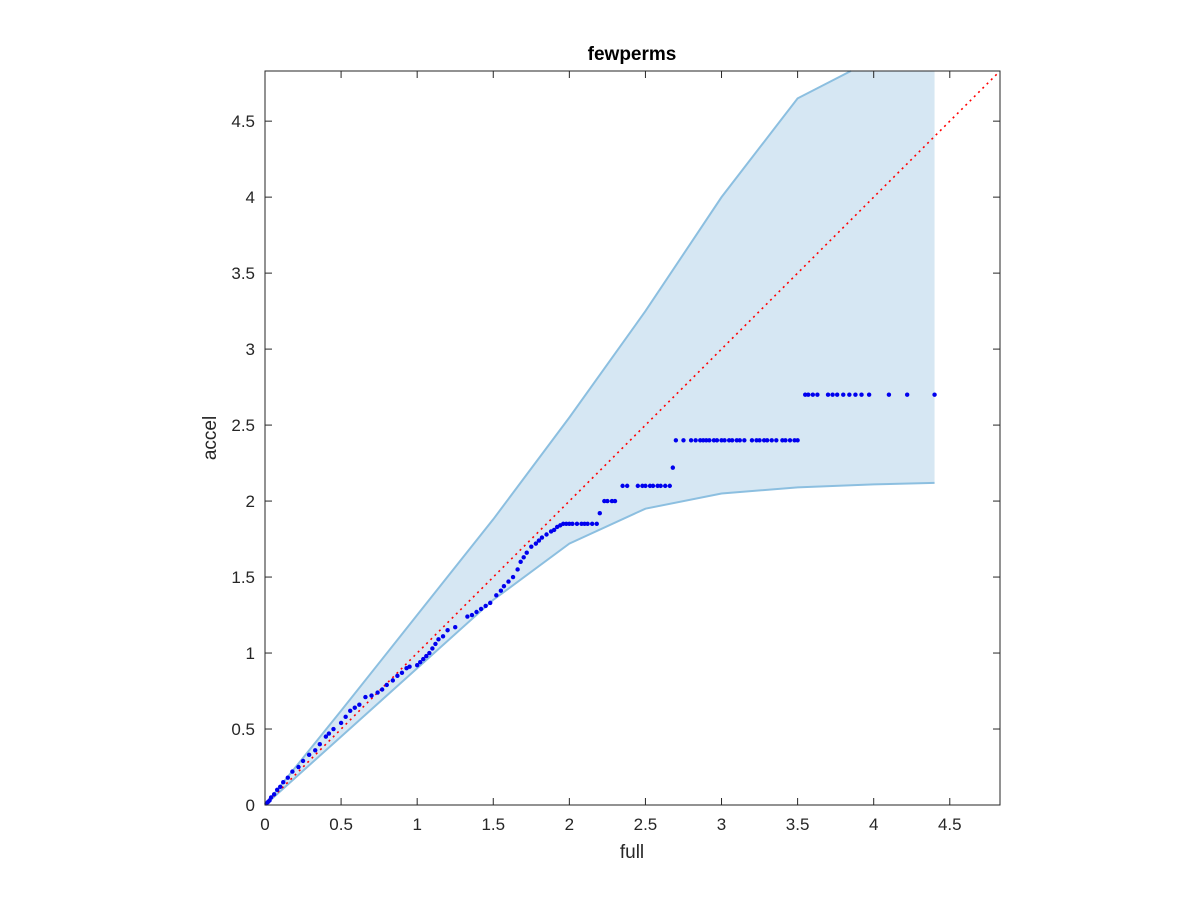 Image resolution: width=1200 pixels, height=900 pixels. Describe the element at coordinates (250, 805) in the screenshot. I see `y-tick-label: 0` at that location.